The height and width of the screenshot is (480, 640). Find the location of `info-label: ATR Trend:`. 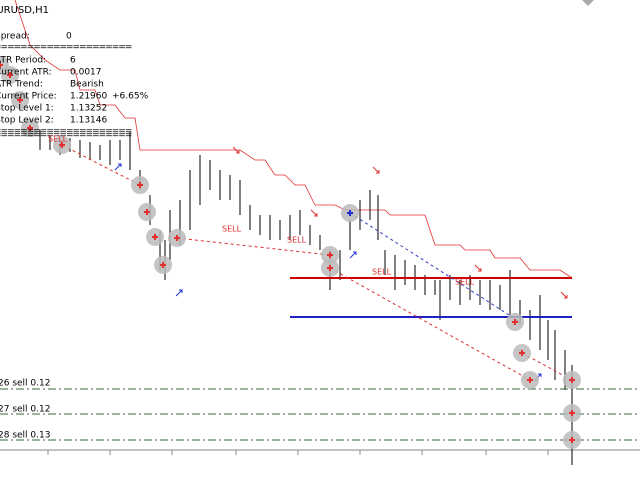

info-label: ATR Trend: is located at coordinates (21, 85).